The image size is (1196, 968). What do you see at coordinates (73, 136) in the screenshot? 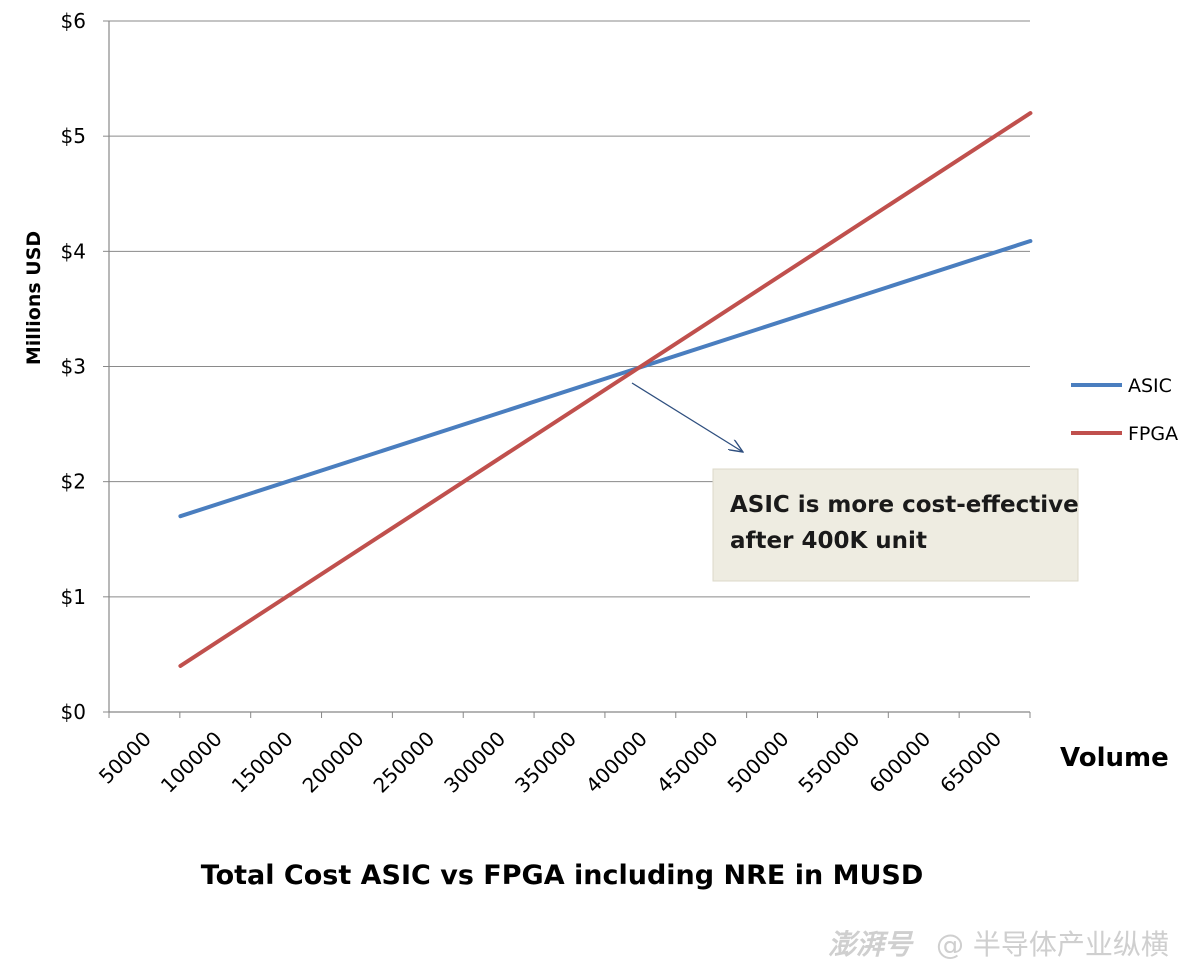
I see `y-tick-label: $5` at bounding box center [73, 136].